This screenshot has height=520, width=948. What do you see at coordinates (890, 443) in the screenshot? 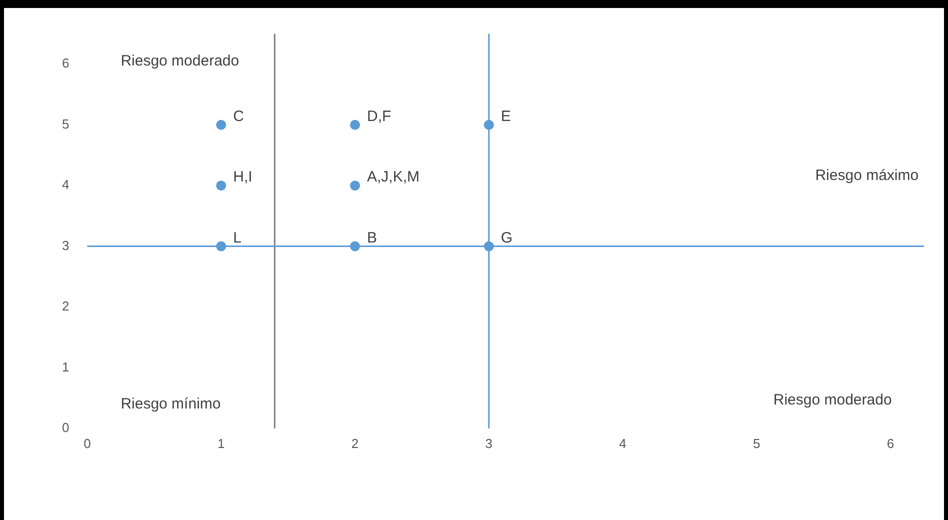
I see `x-tick-label: 6` at bounding box center [890, 443].